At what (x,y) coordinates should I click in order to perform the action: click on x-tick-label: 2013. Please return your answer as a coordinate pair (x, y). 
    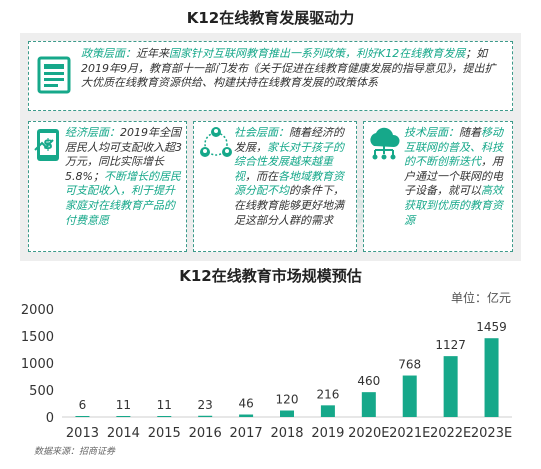
    Looking at the image, I should click on (82, 433).